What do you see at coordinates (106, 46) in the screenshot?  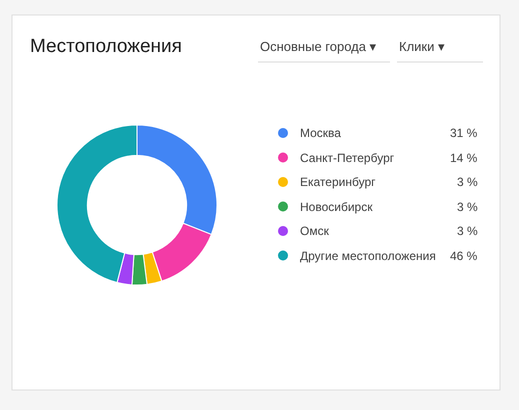 I see `chart-title: Местоположения` at bounding box center [106, 46].